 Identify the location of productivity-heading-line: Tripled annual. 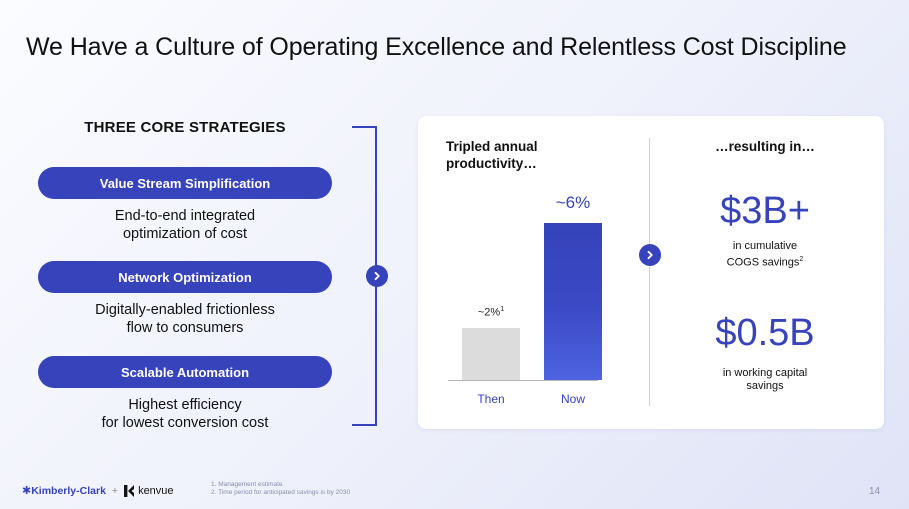
(492, 146).